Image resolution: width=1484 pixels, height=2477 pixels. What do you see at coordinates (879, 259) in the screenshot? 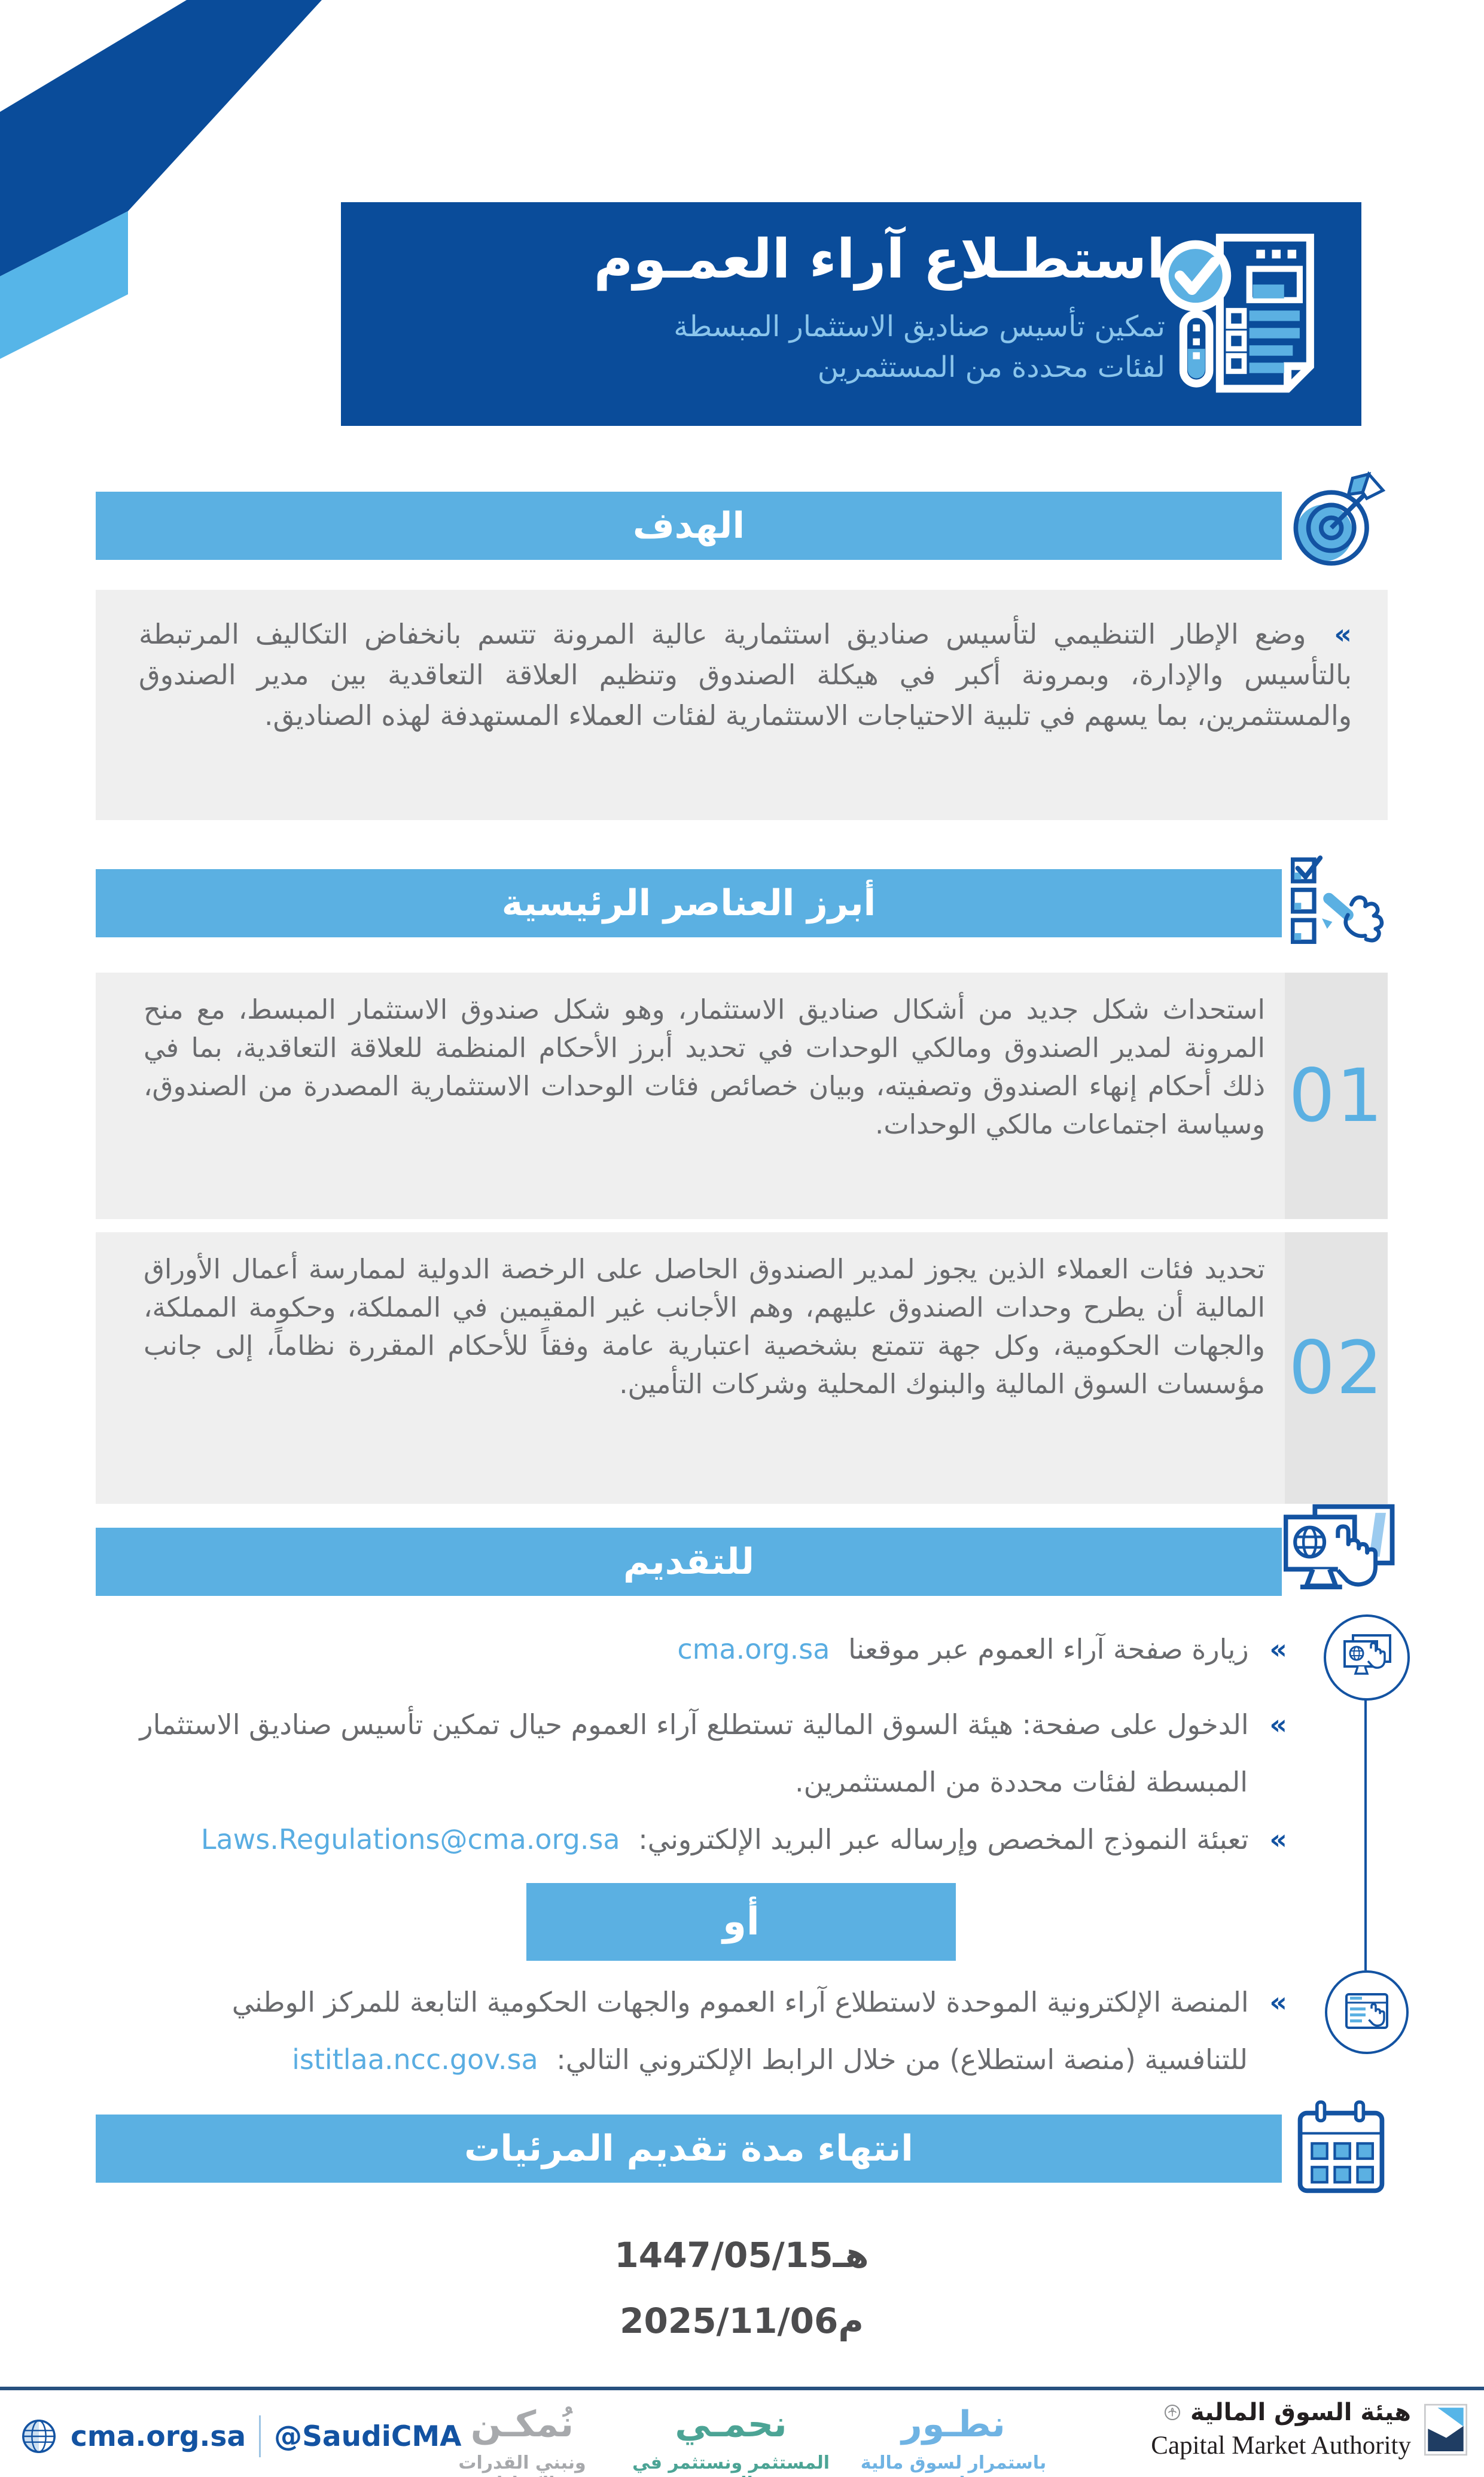
I see `page-title: استطـلاع آراء العمـوم` at bounding box center [879, 259].